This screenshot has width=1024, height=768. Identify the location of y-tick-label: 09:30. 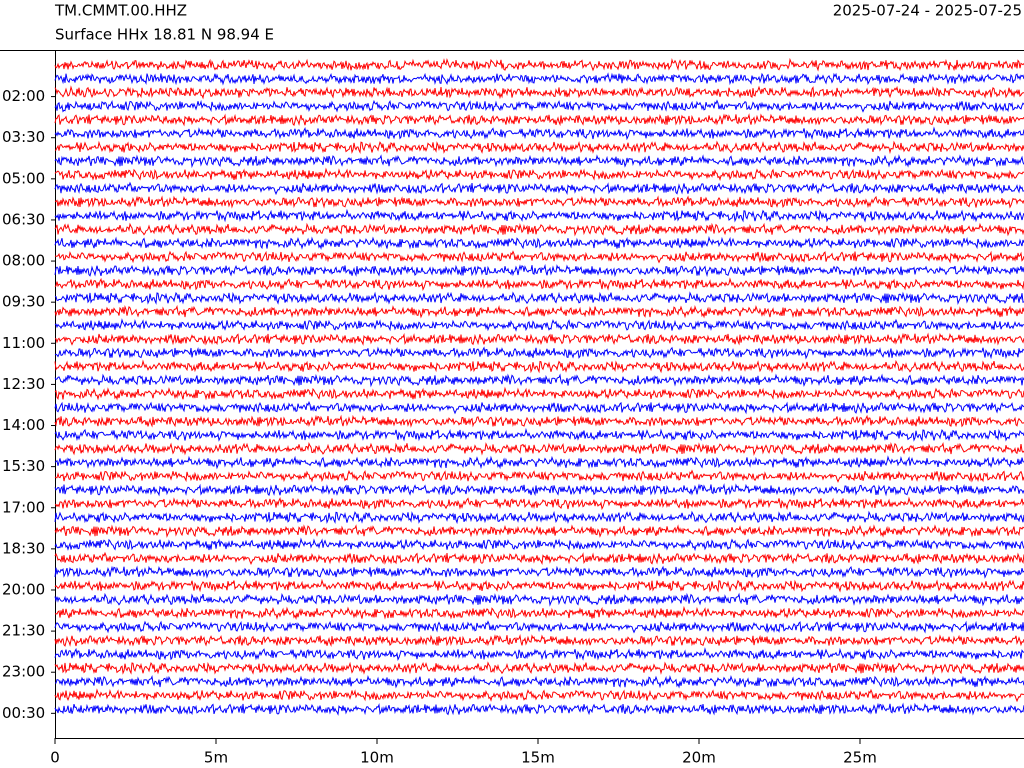
(23, 302).